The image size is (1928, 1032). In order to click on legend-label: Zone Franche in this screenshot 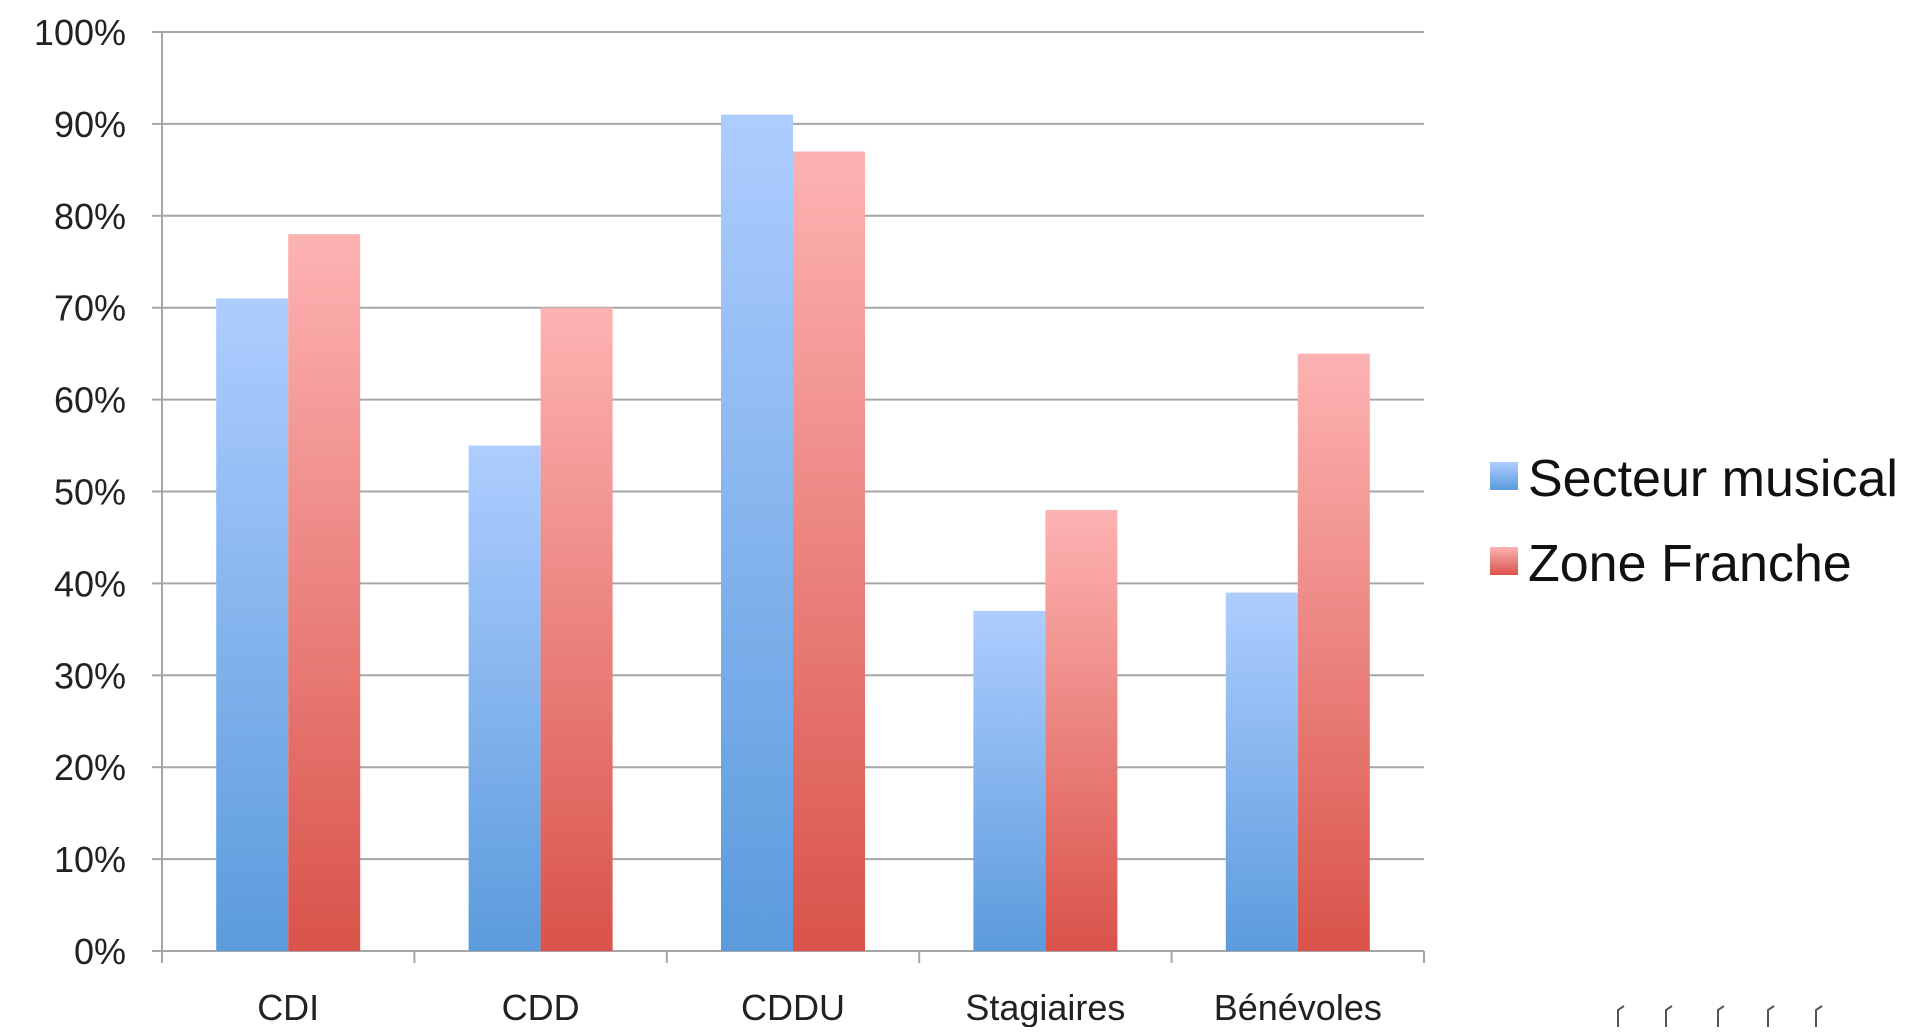, I will do `click(1690, 564)`.